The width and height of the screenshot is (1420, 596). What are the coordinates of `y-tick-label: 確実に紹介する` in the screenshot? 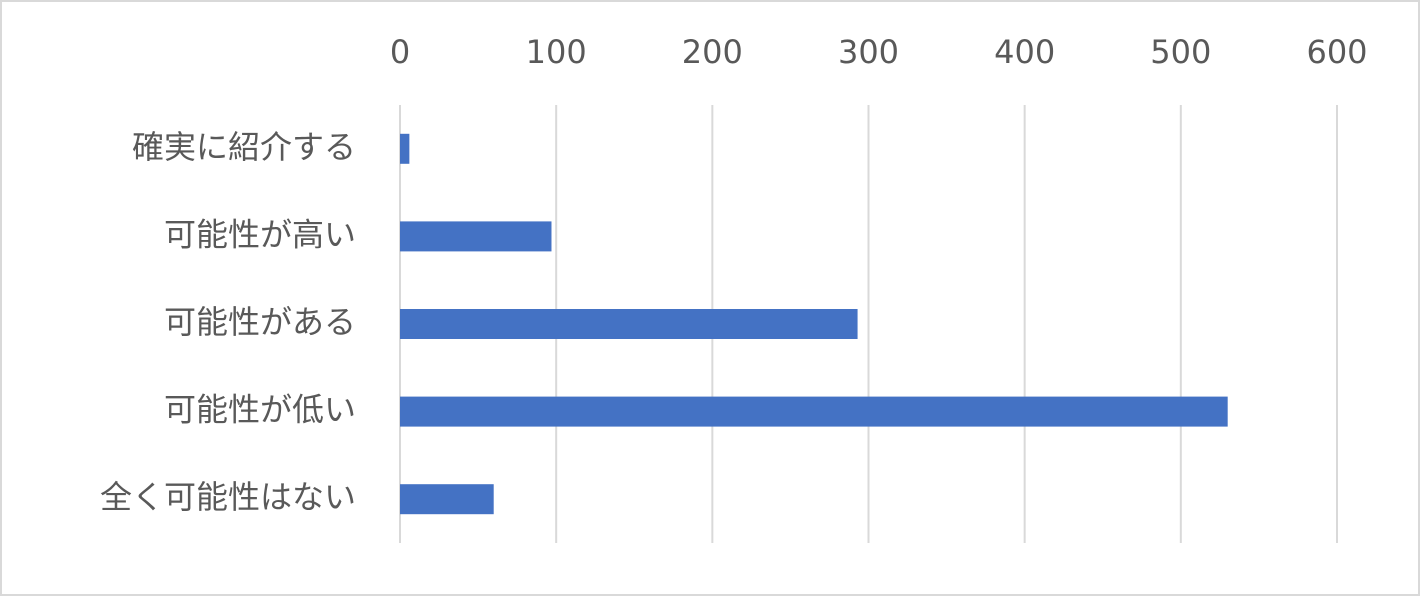 It's located at (244, 147).